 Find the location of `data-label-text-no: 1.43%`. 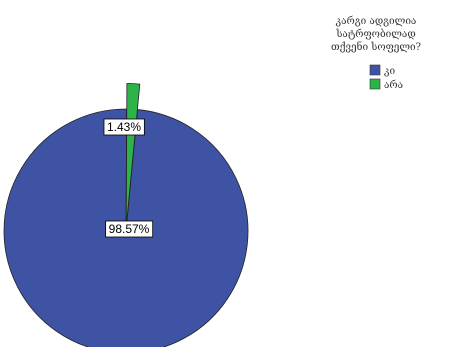

data-label-text-no: 1.43% is located at coordinates (124, 127).